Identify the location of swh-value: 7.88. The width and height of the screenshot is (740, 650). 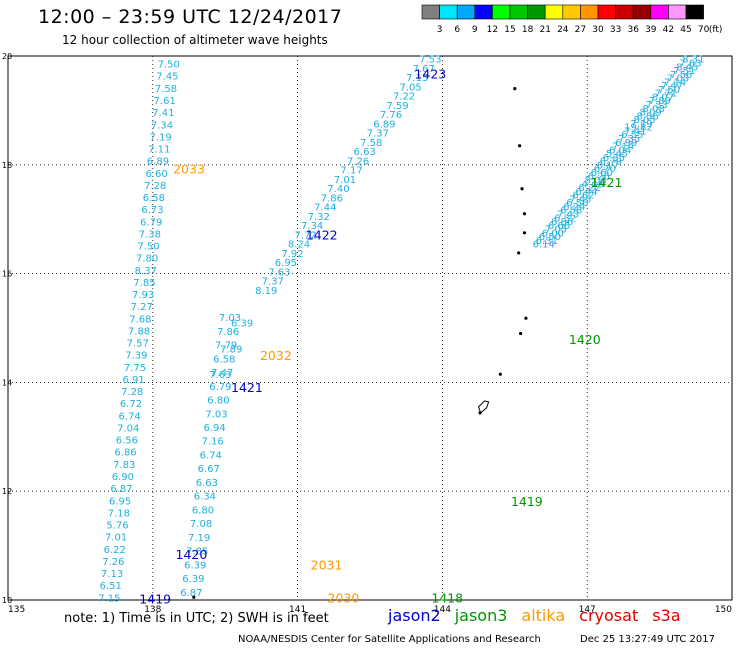
(139, 331).